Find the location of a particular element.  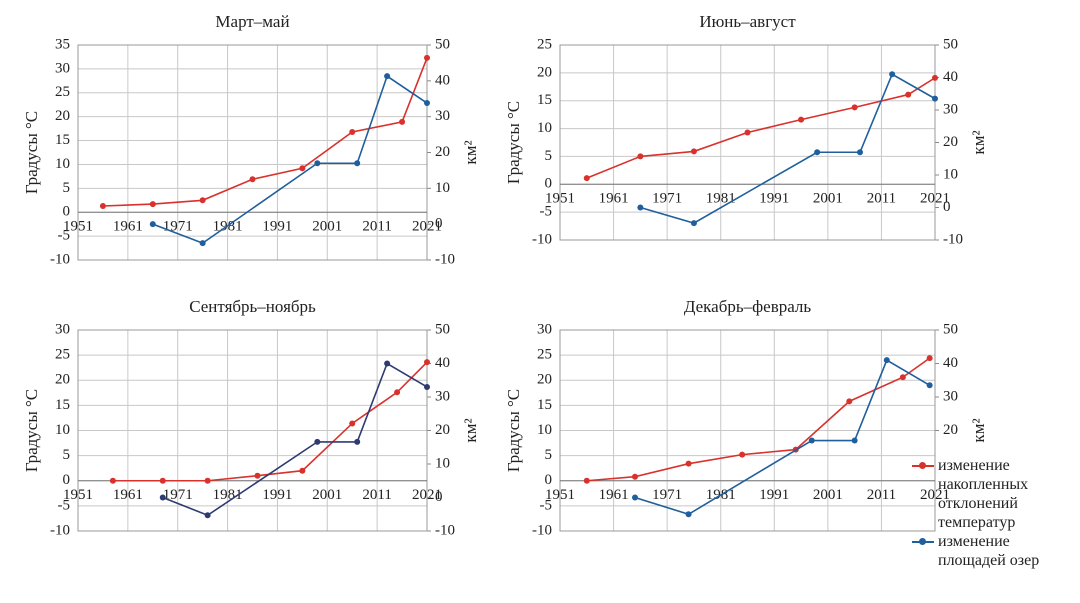

x-tick-label: 2011 is located at coordinates (881, 495).